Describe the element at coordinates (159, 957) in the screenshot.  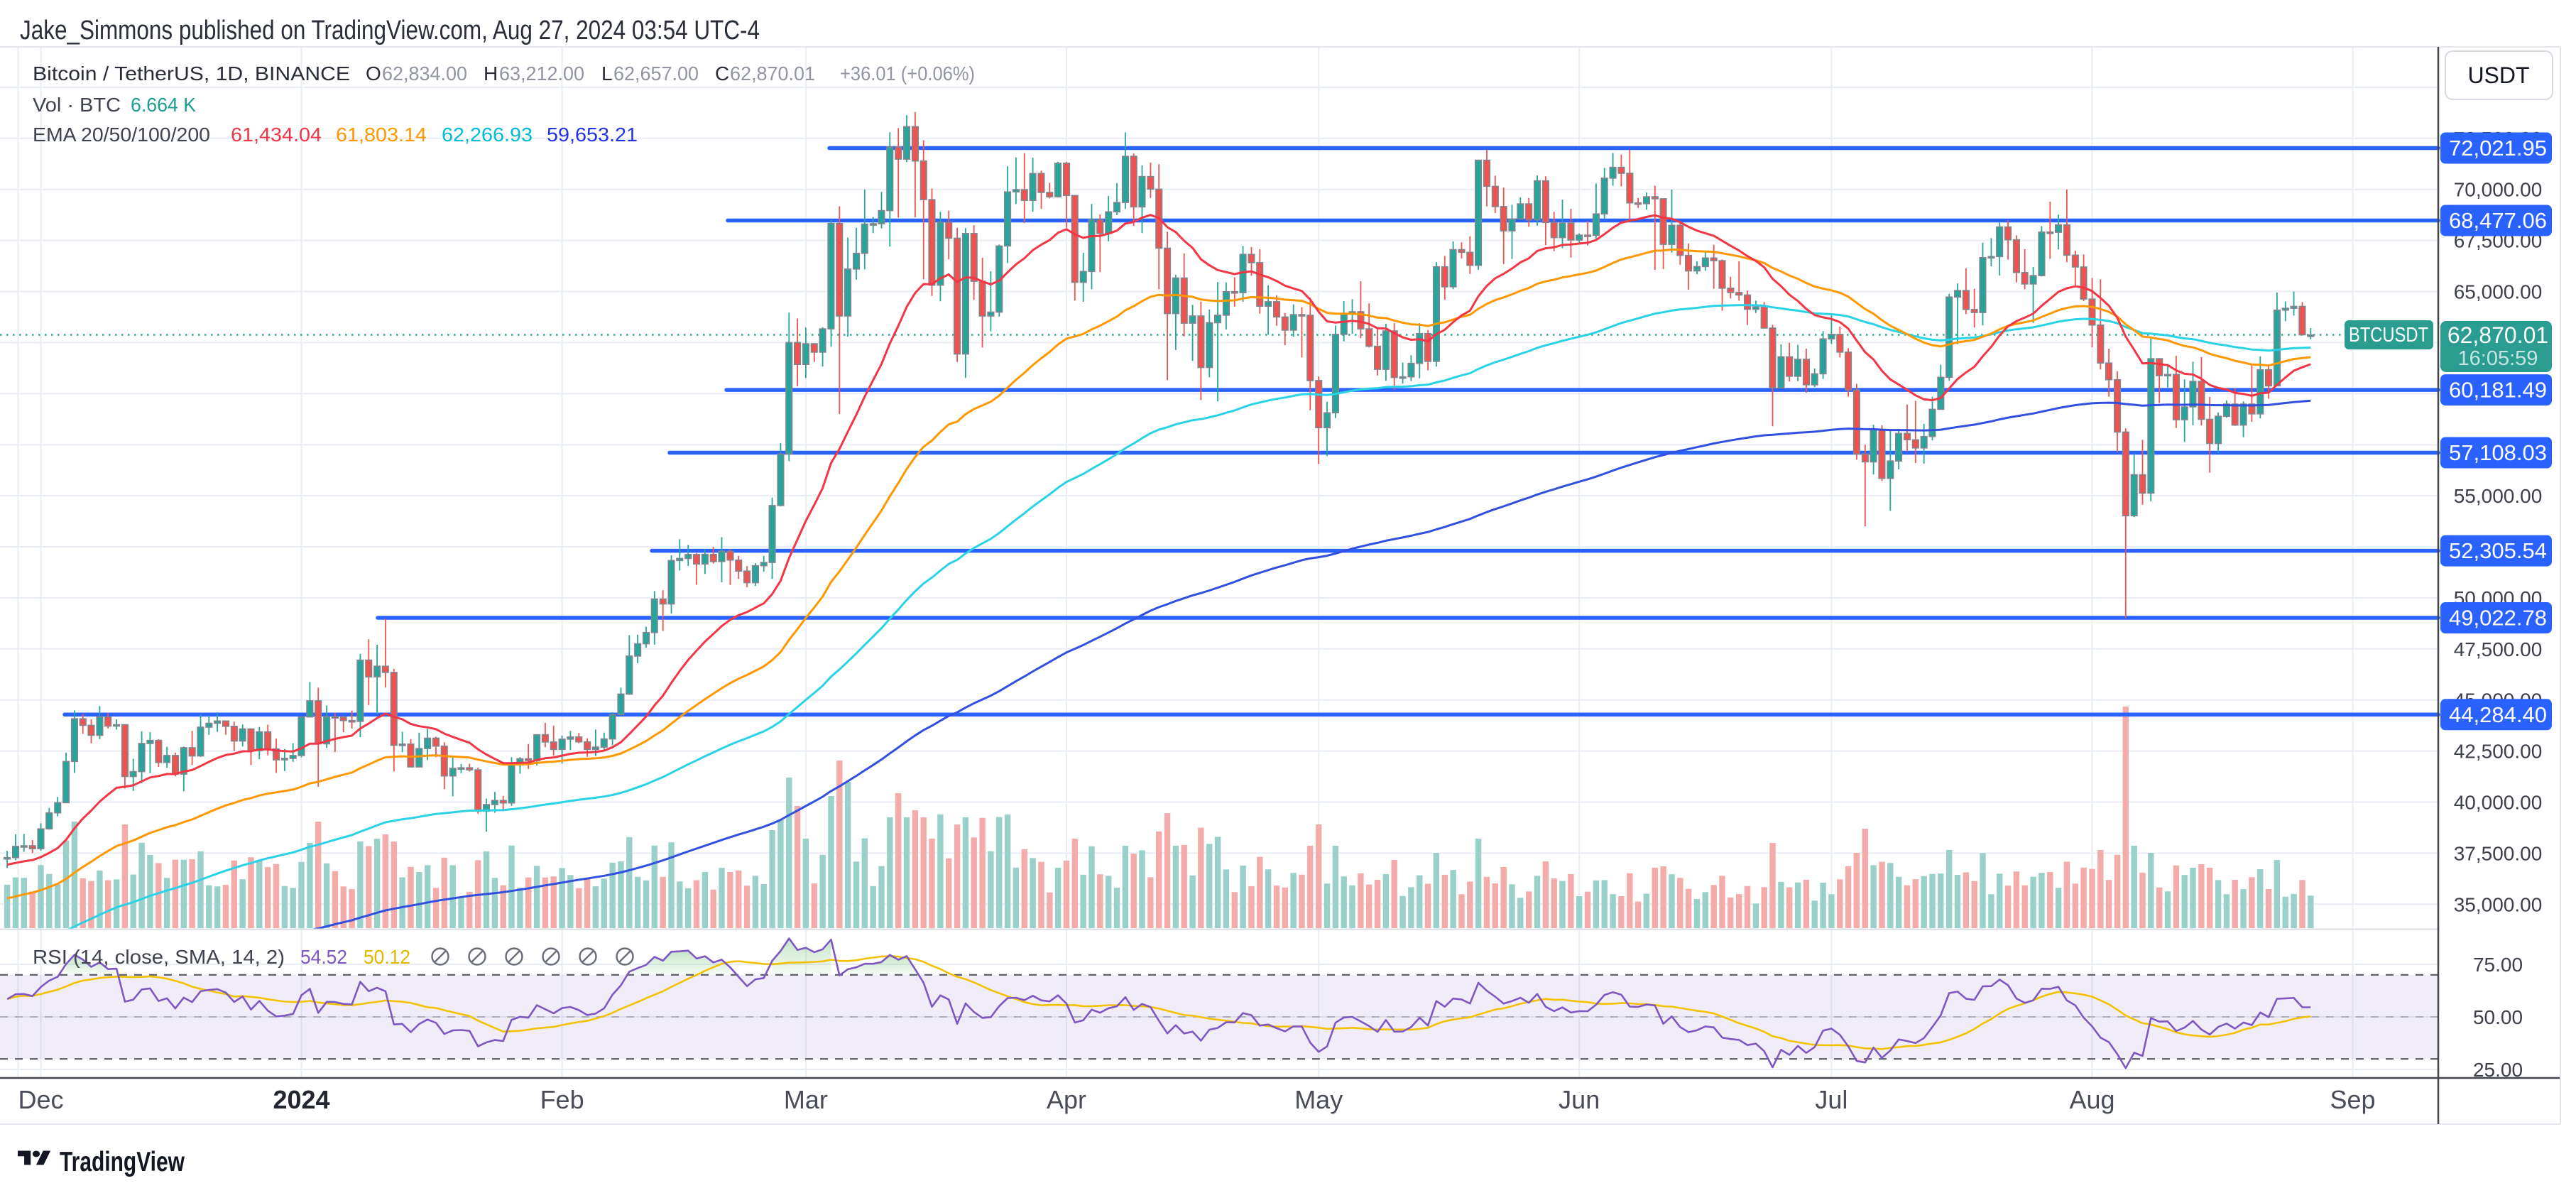
I see `svg-text: RSI (14, close, SMA, 14, 2)` at that location.